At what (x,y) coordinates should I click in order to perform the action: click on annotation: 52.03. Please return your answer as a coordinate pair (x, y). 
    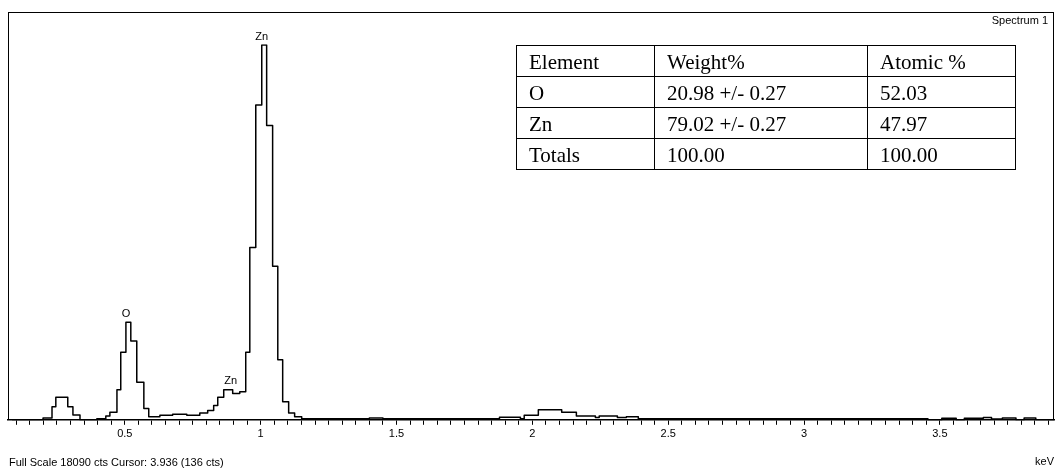
    Looking at the image, I should click on (941, 92).